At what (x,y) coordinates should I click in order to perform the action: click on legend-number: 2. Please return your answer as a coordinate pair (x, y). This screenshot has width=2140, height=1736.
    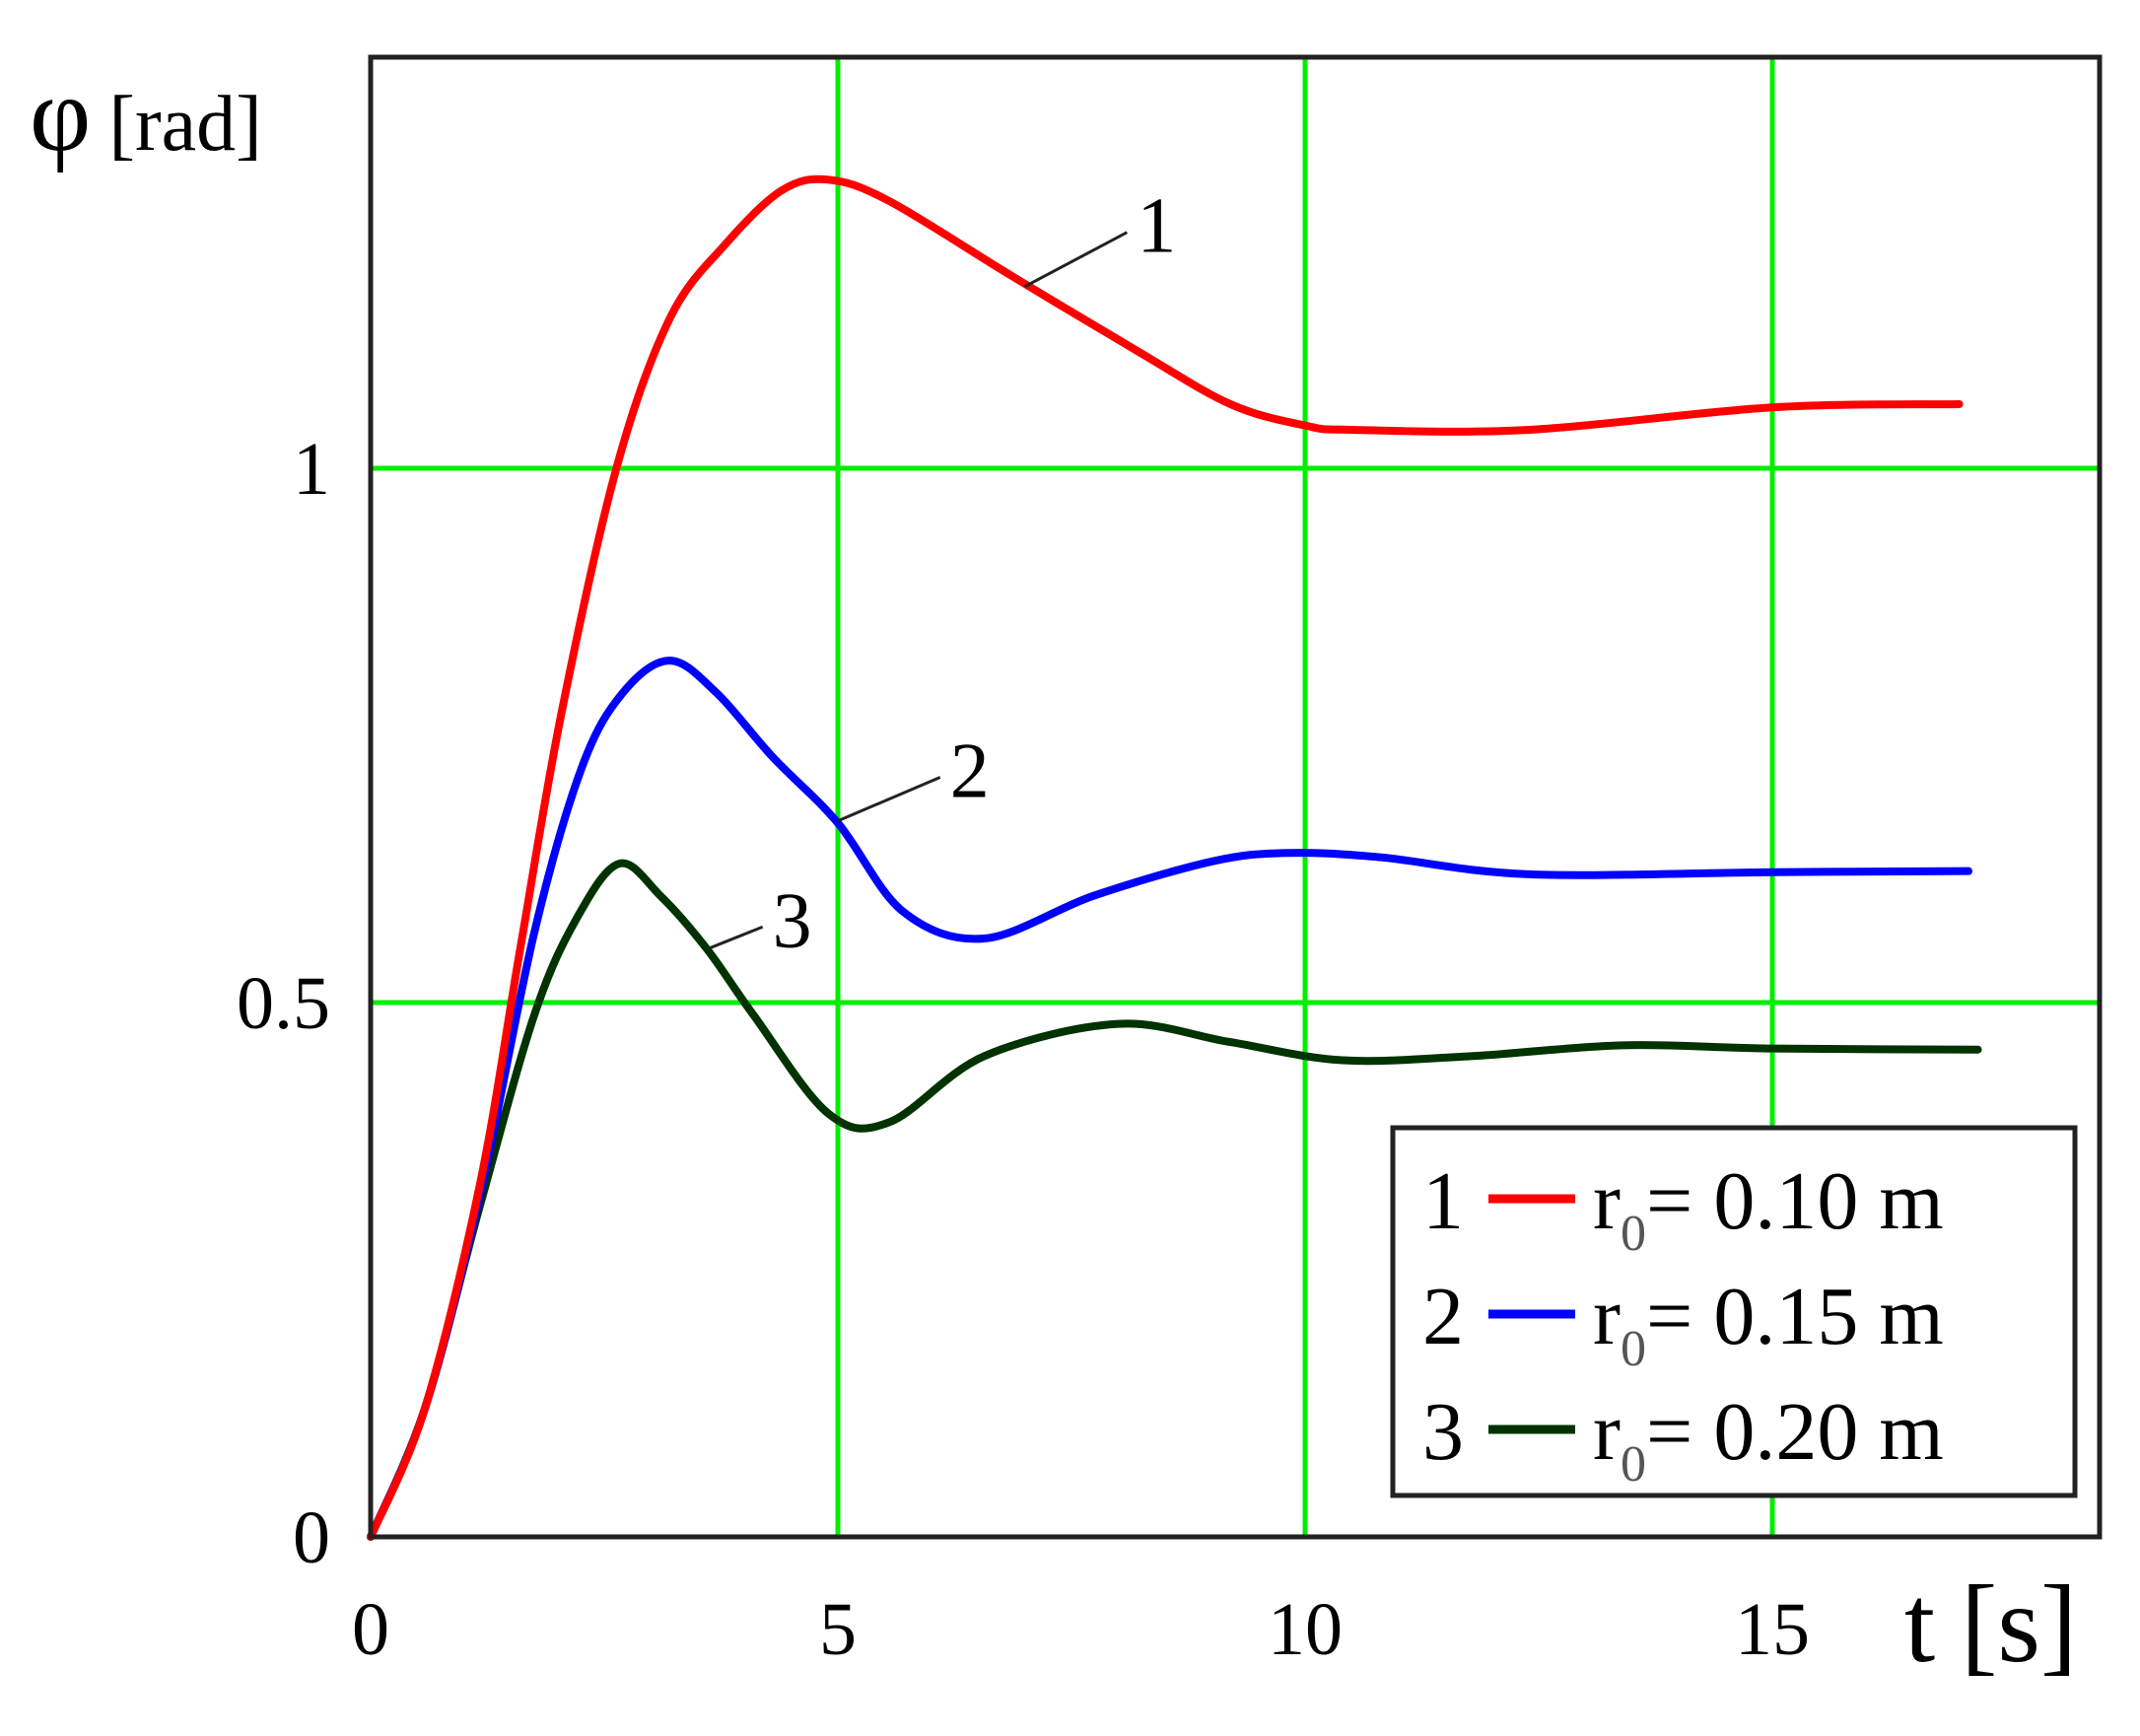
    Looking at the image, I should click on (1443, 1317).